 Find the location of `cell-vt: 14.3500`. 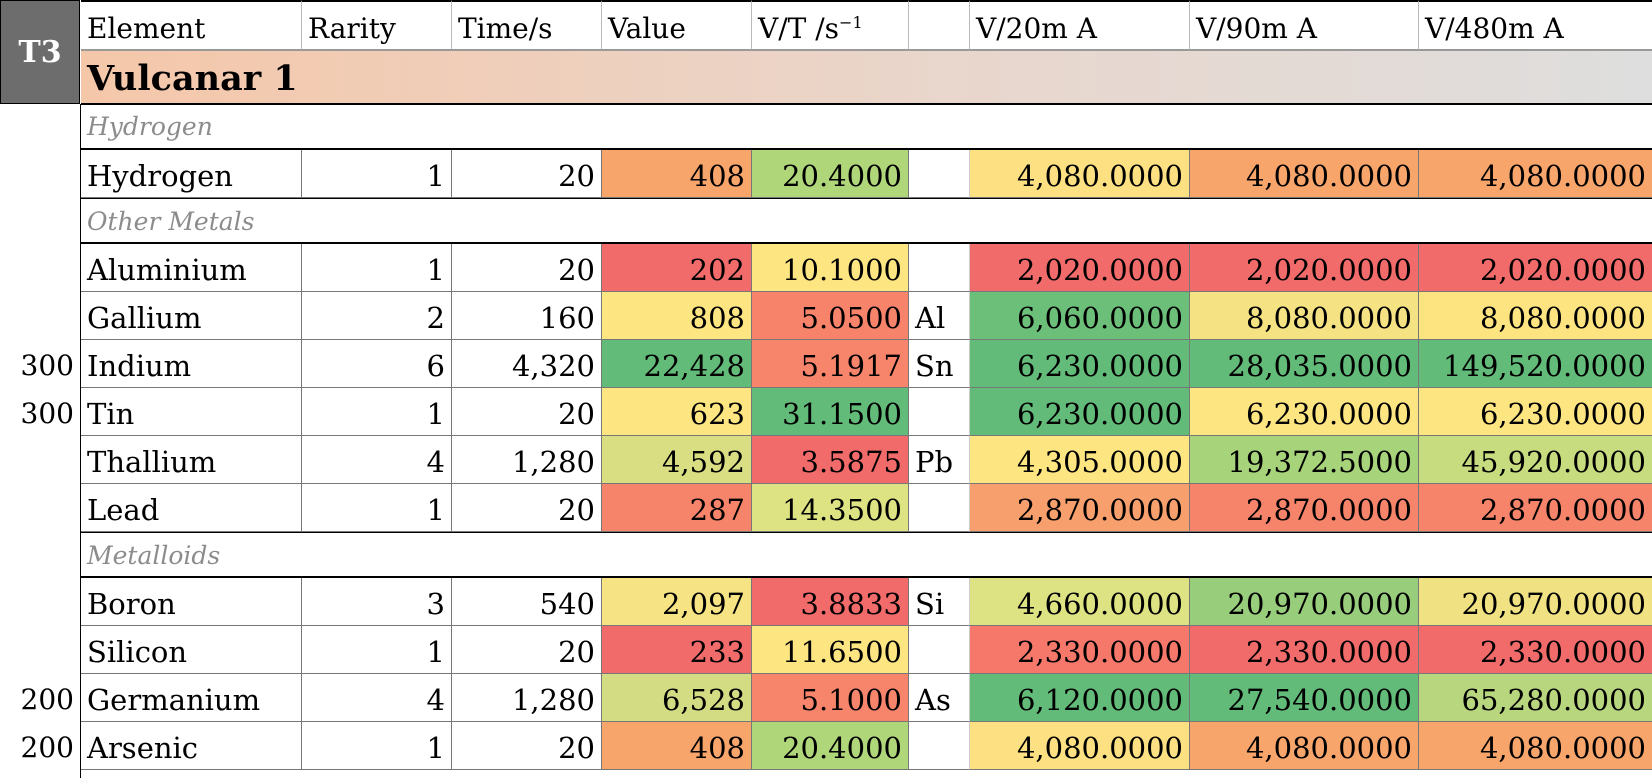

cell-vt: 14.3500 is located at coordinates (830, 508).